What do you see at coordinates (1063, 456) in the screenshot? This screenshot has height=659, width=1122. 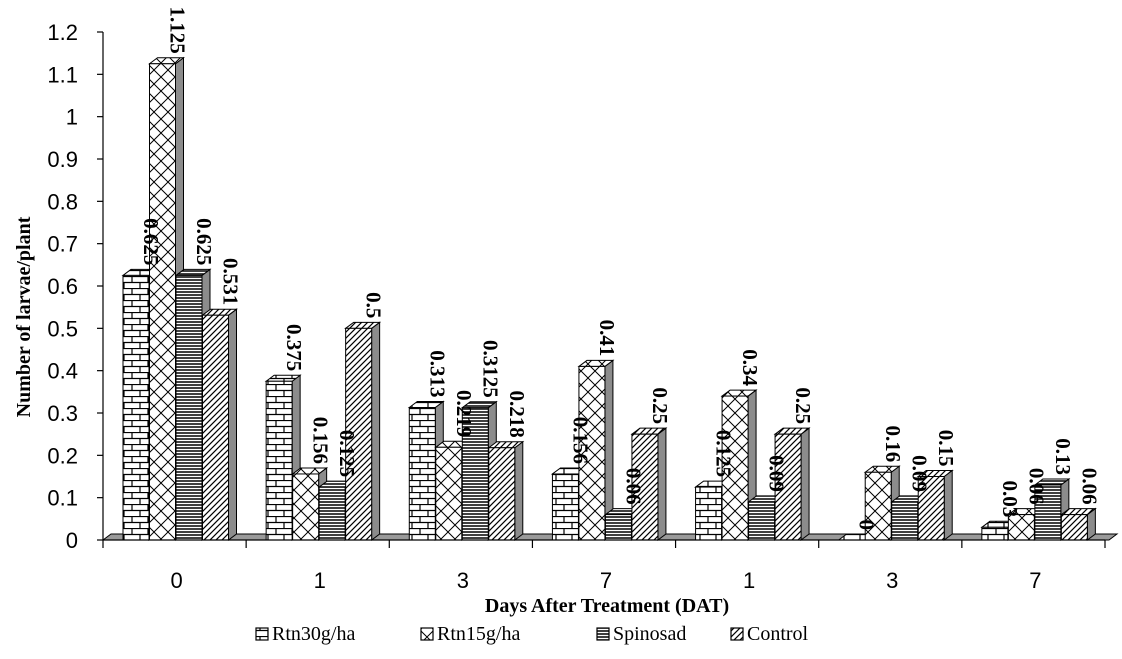 I see `bar-value-label: 0.13` at bounding box center [1063, 456].